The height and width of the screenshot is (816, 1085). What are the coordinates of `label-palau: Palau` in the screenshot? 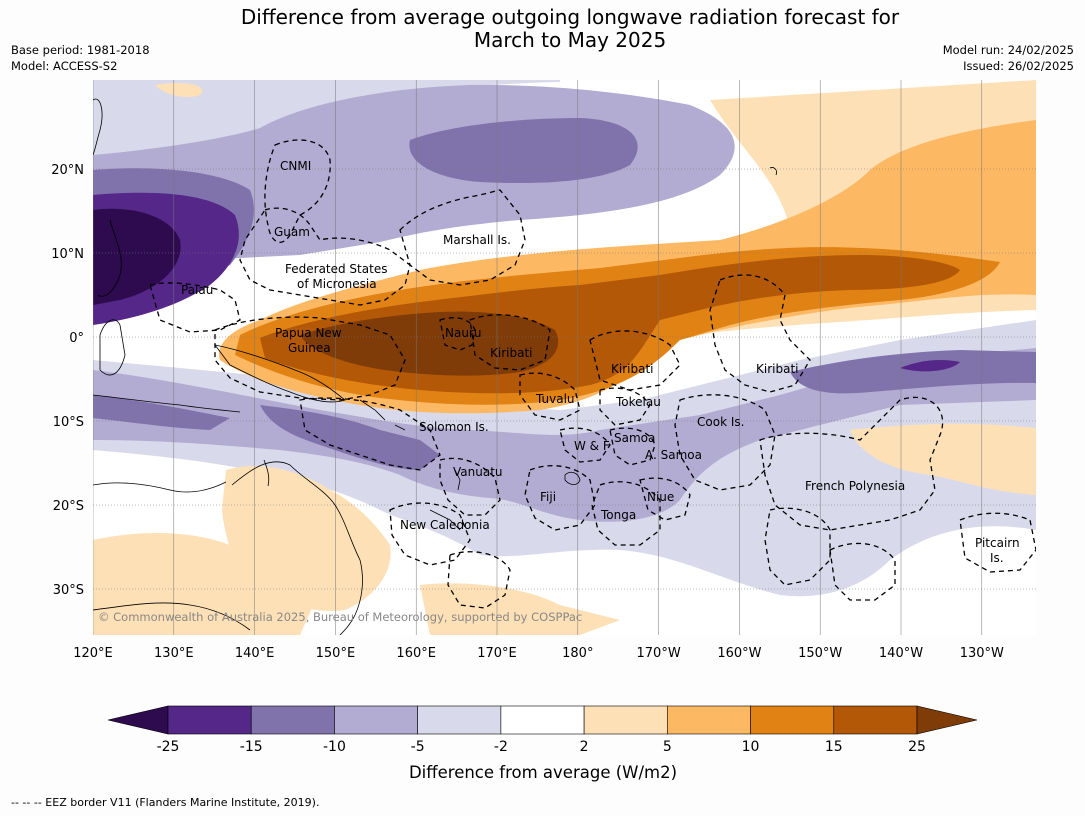 It's located at (197, 290).